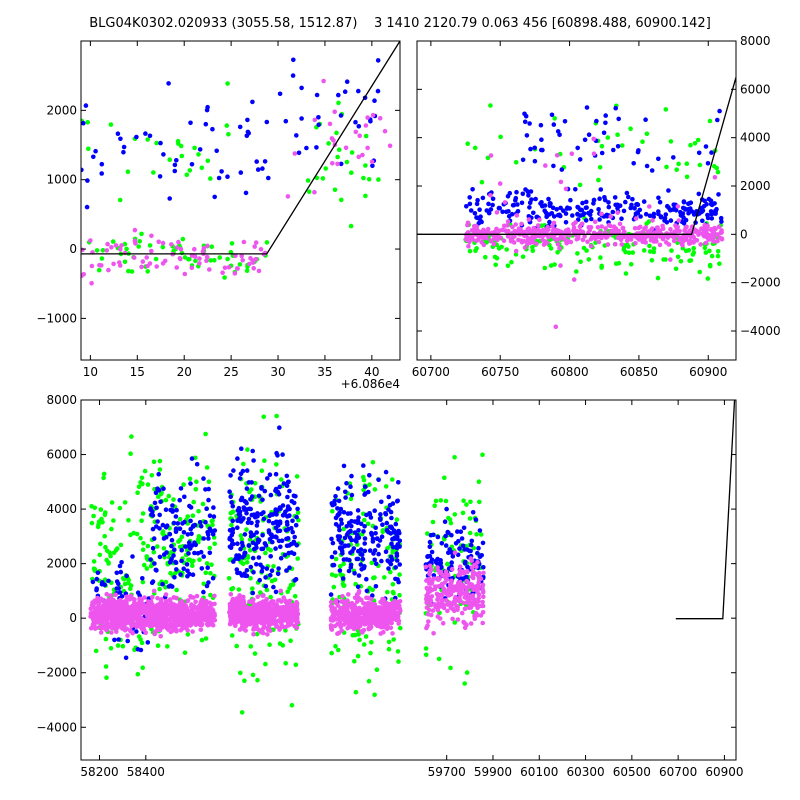 Image resolution: width=800 pixels, height=800 pixels. I want to click on model-line, so click(240, 148).